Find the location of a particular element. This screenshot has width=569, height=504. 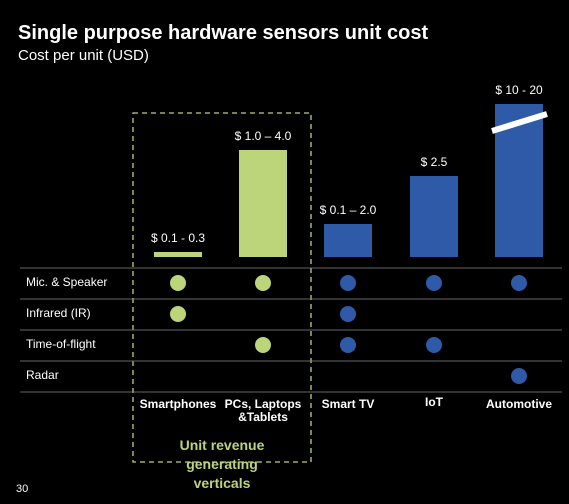

break-mark is located at coordinates (519, 122).